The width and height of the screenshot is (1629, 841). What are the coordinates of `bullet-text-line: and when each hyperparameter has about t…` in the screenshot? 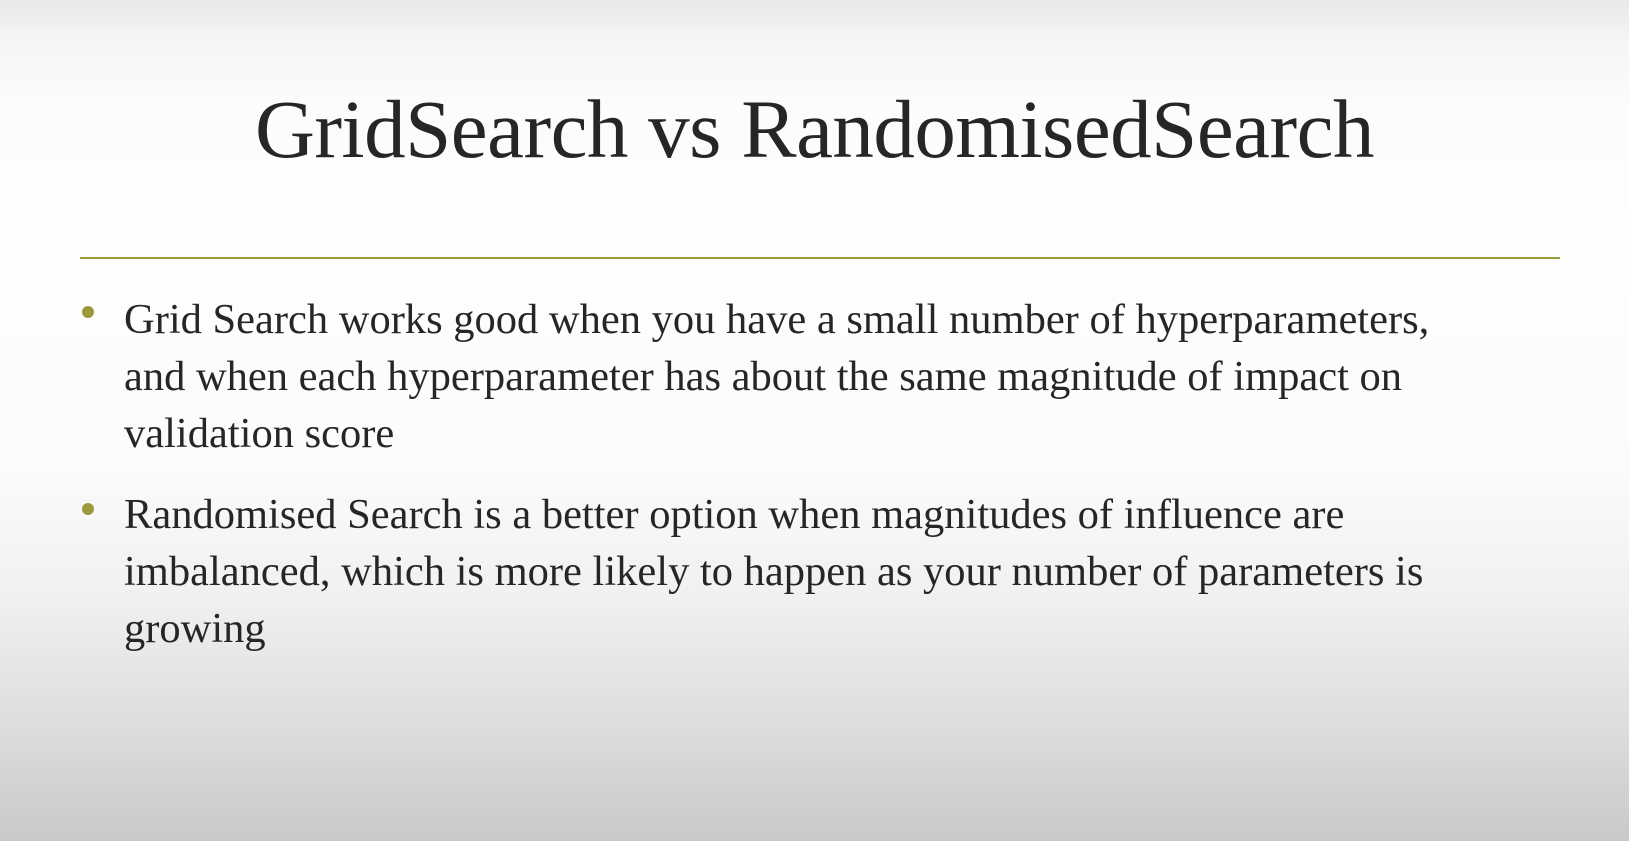 It's located at (763, 376).